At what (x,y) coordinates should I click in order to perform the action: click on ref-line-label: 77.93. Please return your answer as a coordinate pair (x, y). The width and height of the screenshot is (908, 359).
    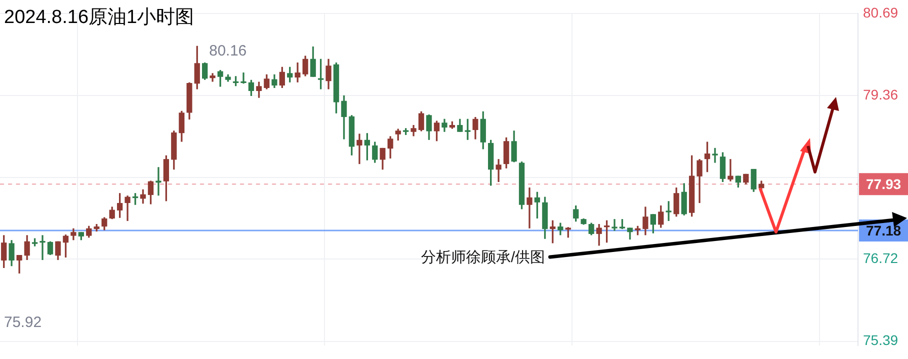
    Looking at the image, I should click on (884, 184).